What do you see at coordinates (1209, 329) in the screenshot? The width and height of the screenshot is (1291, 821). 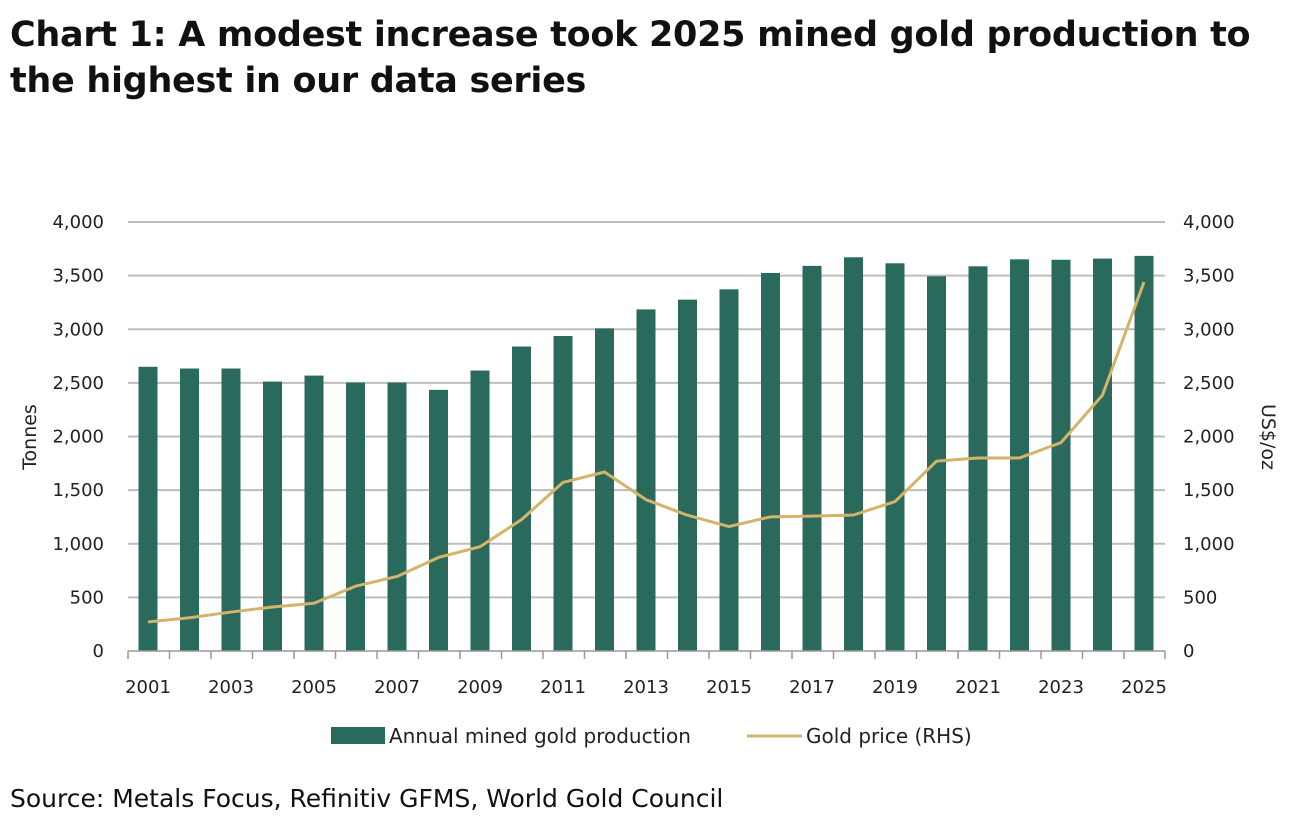 I see `y-tick-label-right: 3,000` at bounding box center [1209, 329].